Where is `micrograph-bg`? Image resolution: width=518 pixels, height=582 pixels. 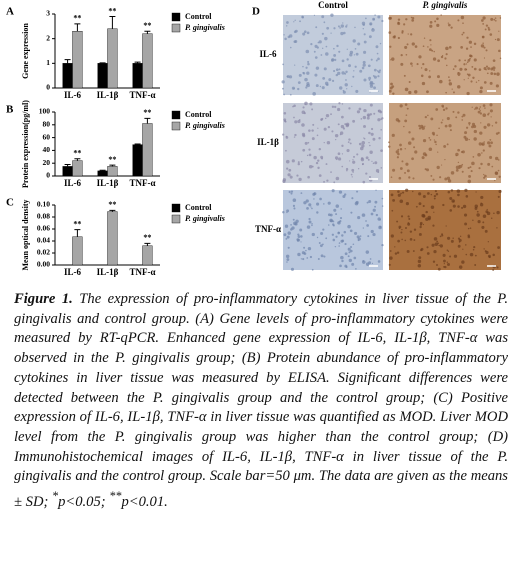
micrograph-bg is located at coordinates (333, 143).